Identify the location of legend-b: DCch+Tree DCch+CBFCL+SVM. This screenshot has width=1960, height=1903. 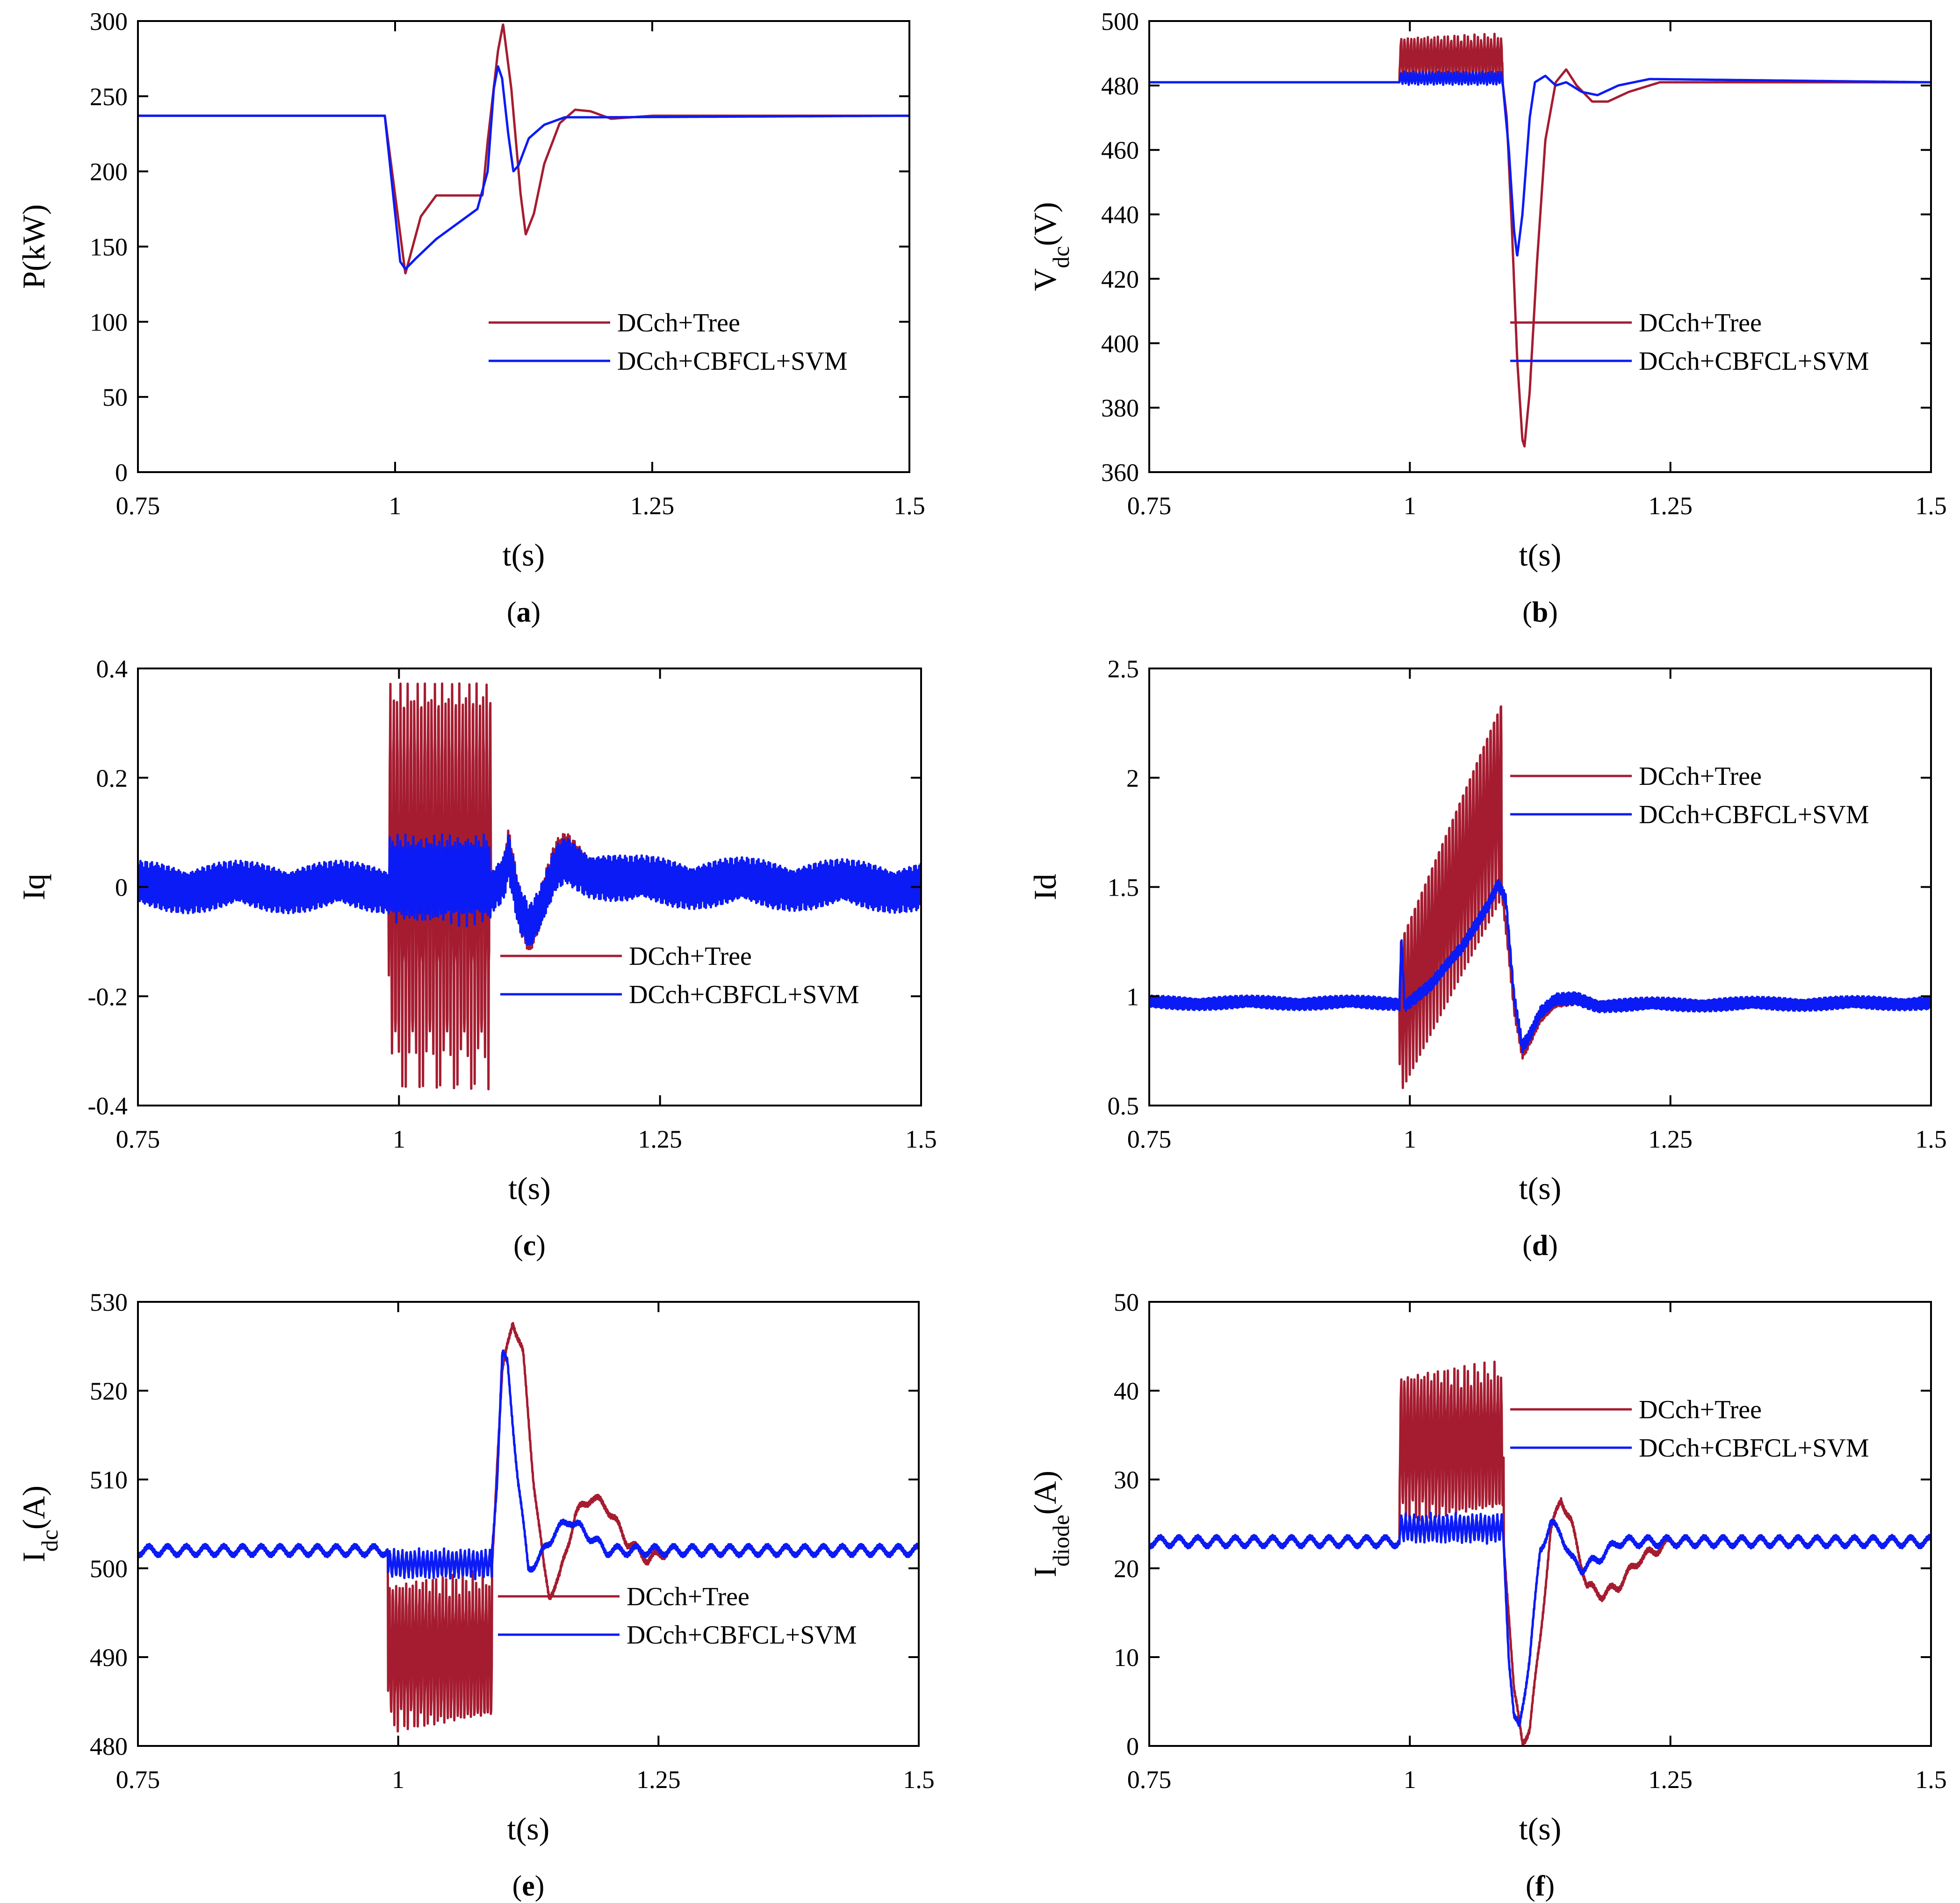
(1689, 342).